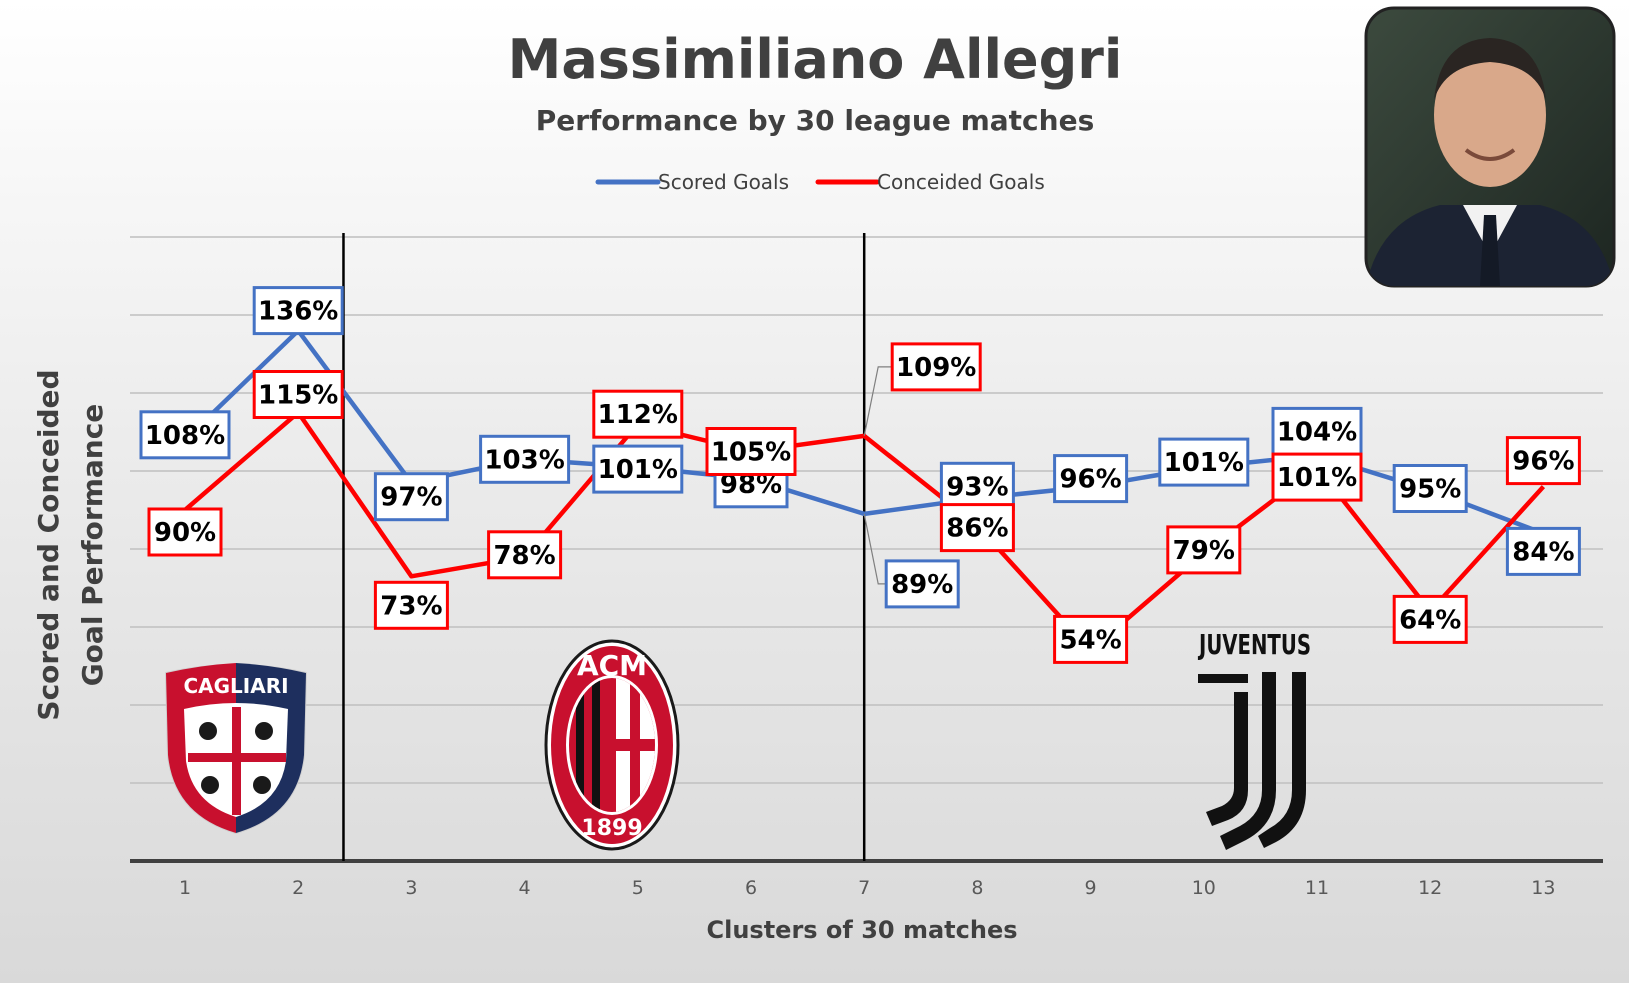  What do you see at coordinates (611, 828) in the screenshot?
I see `milan-logo-year: 1899` at bounding box center [611, 828].